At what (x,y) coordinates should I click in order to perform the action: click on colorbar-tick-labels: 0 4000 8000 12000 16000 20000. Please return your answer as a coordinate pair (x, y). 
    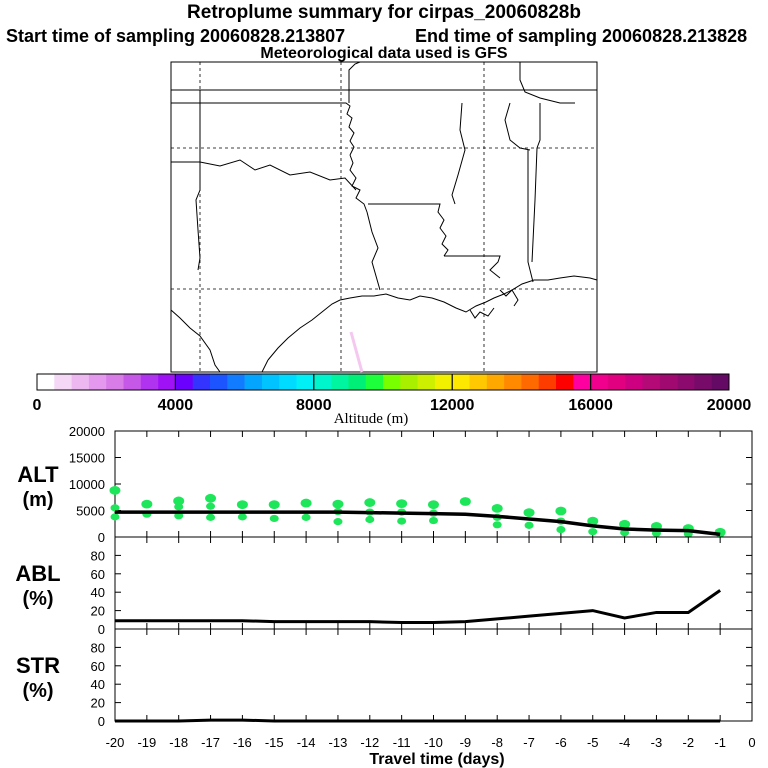
    Looking at the image, I should click on (392, 394).